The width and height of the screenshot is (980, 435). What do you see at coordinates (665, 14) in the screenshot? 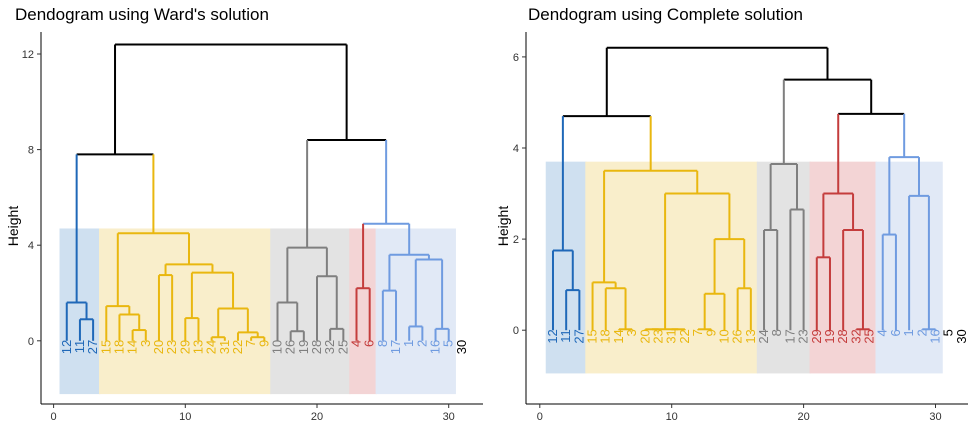
I see `chart-title: Dendogram using Complete solution` at bounding box center [665, 14].